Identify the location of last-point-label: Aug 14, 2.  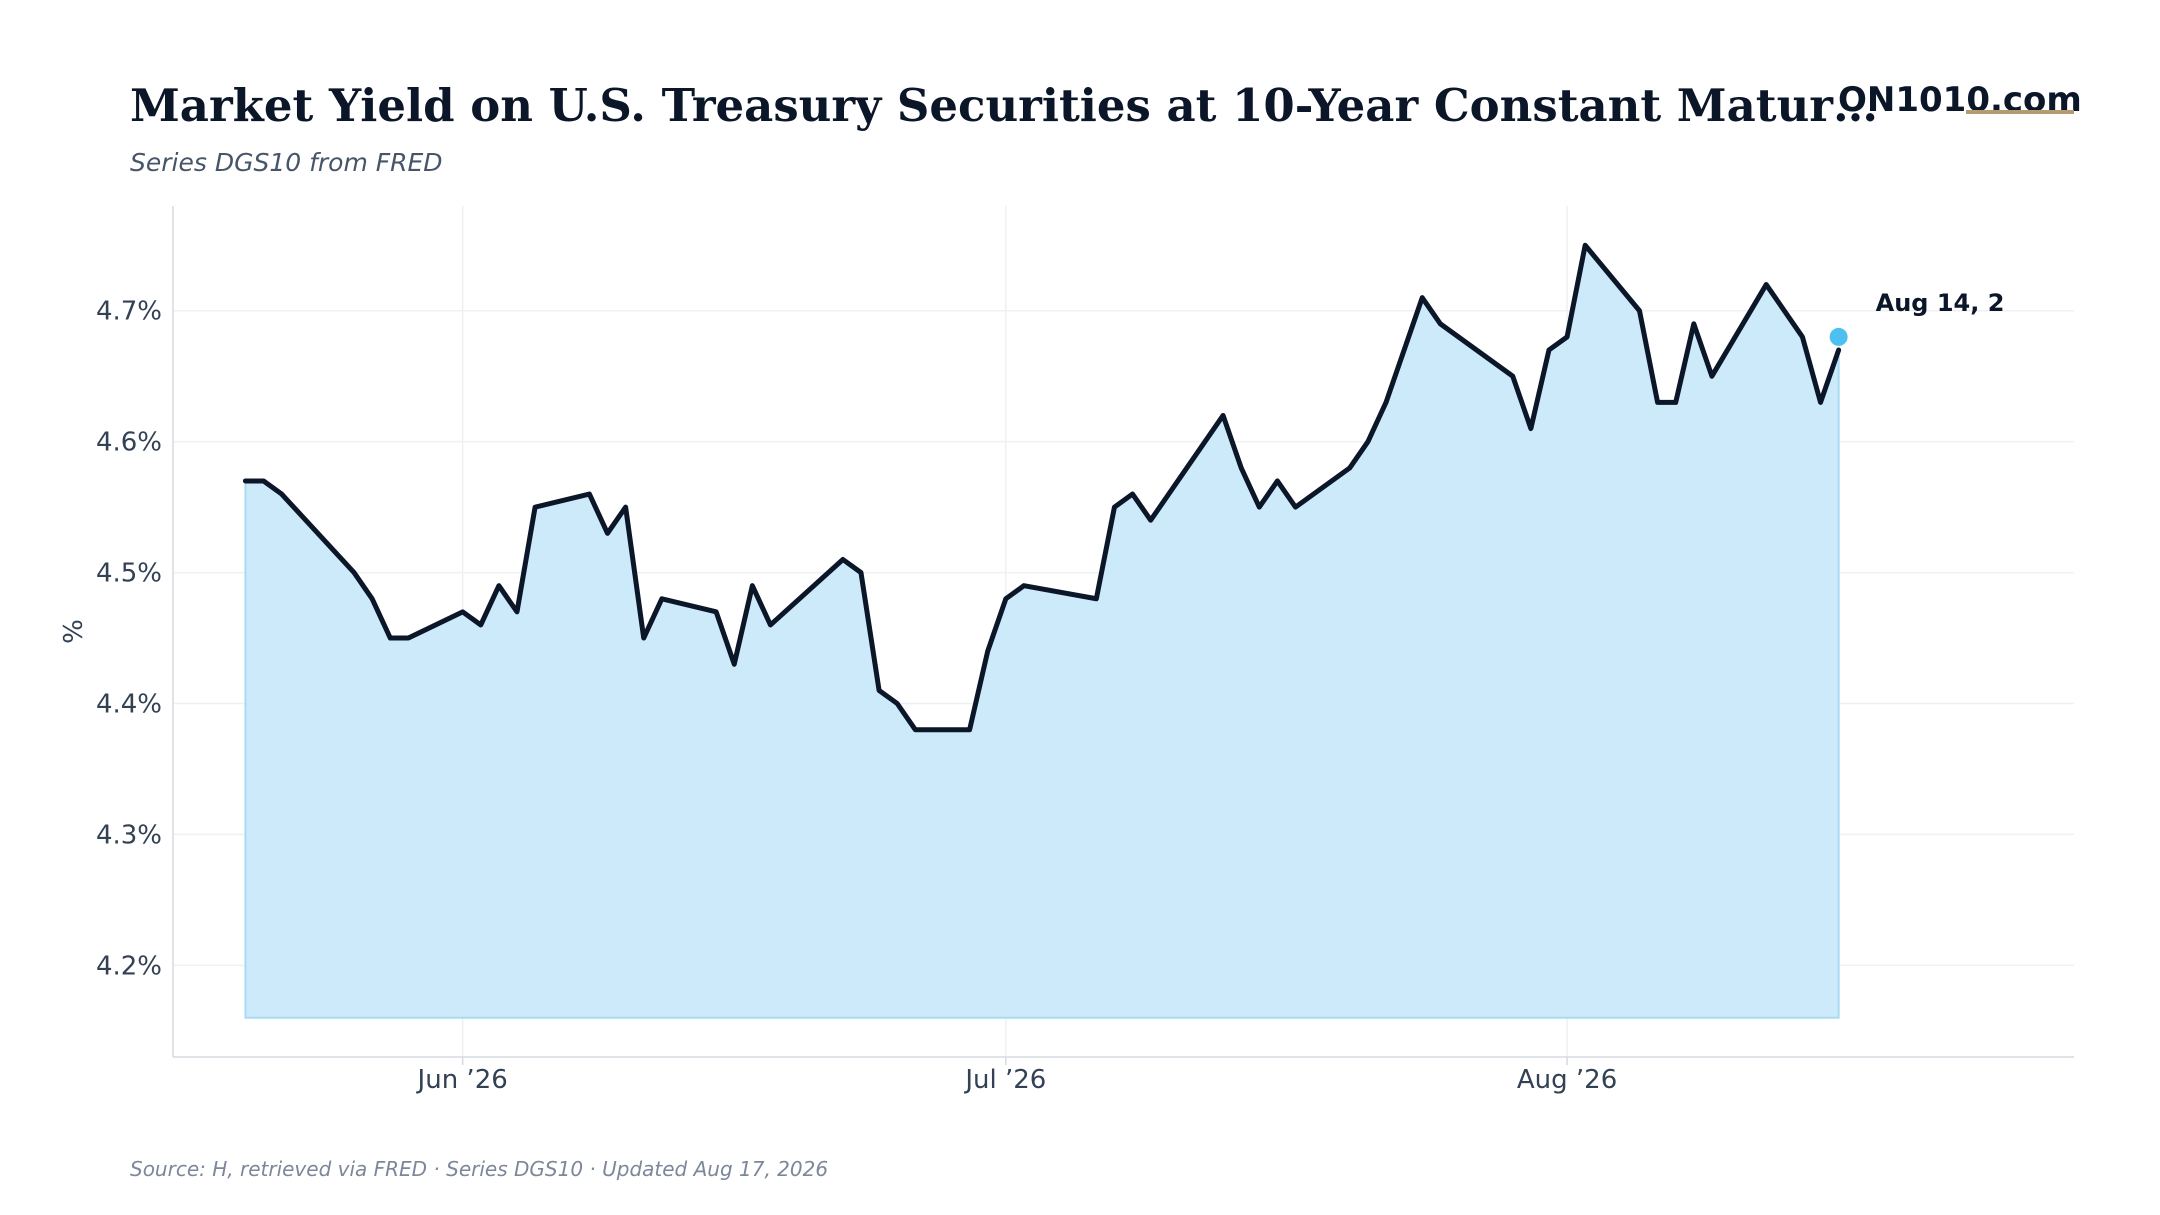
(1940, 303).